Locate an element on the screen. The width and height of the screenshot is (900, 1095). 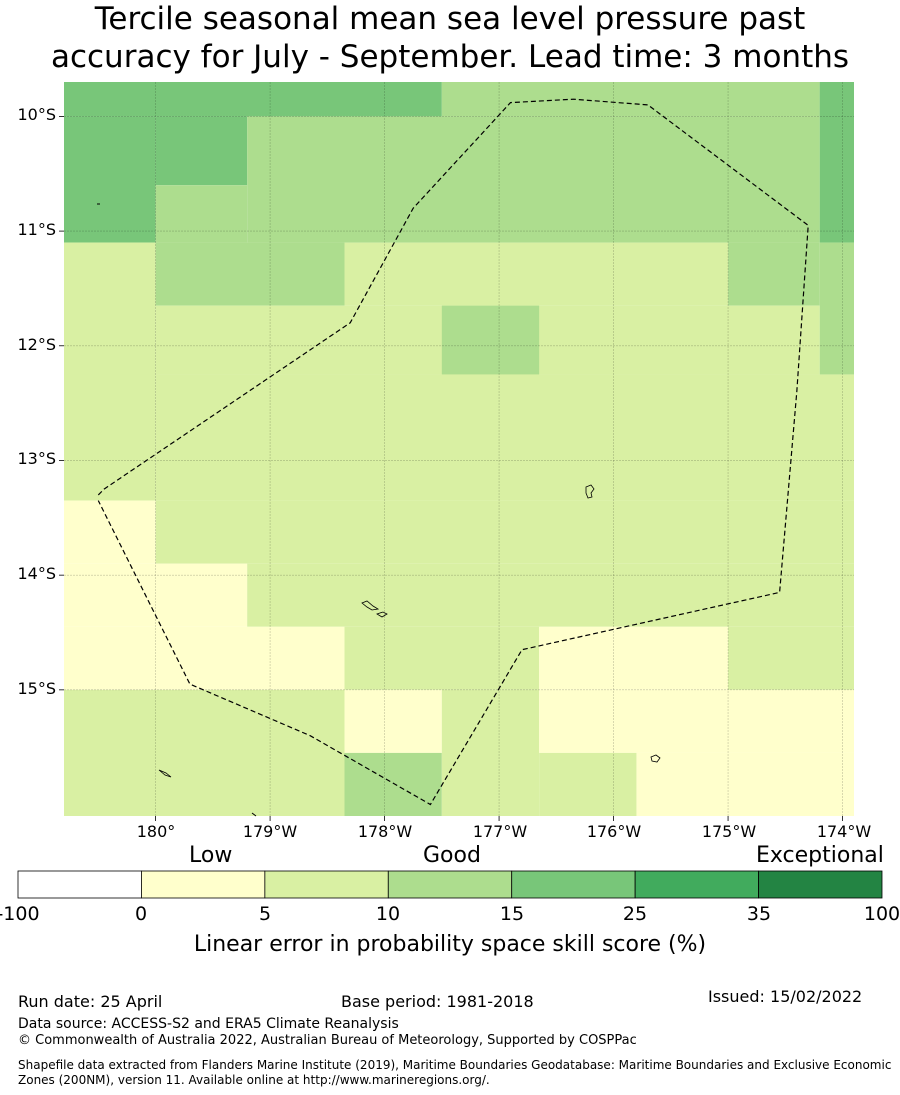
legend-category-low: Low is located at coordinates (211, 855).